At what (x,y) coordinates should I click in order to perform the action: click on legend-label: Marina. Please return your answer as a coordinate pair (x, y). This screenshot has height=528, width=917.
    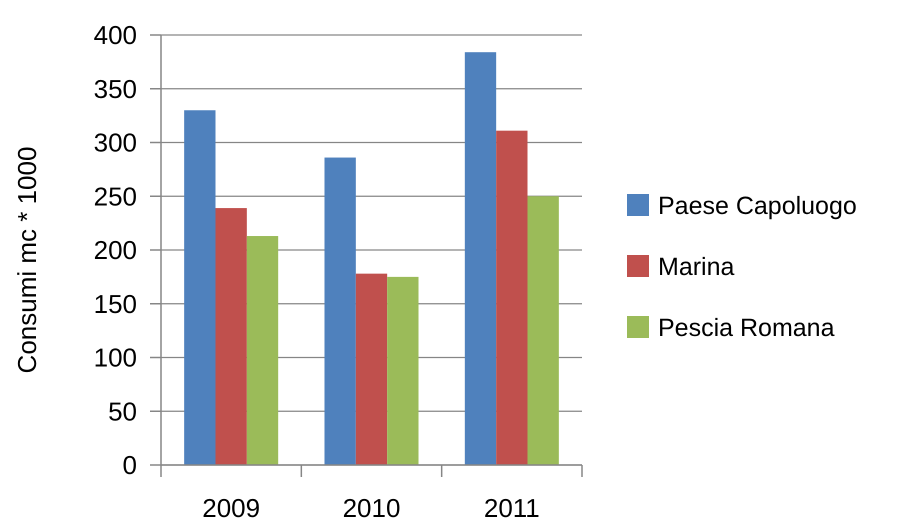
    Looking at the image, I should click on (696, 266).